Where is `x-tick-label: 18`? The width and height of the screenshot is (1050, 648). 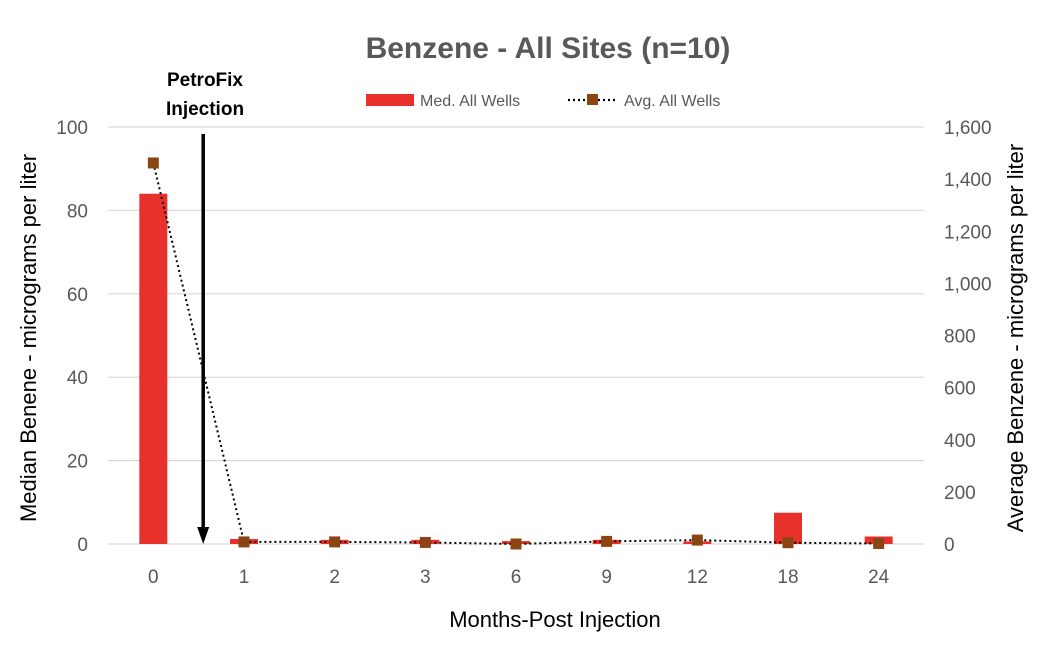
x-tick-label: 18 is located at coordinates (787, 577).